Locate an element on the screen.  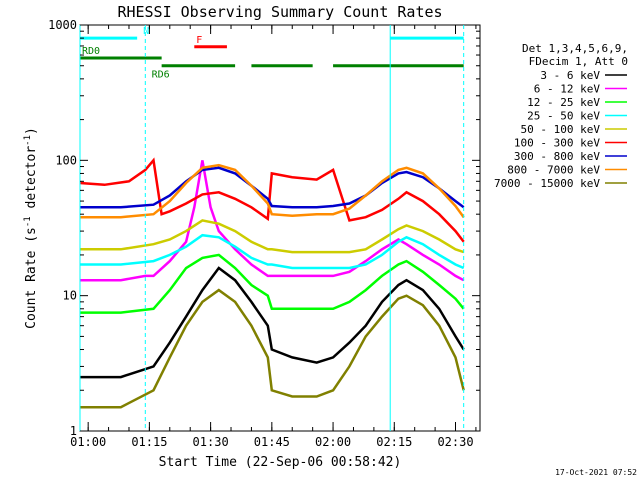
y-tick-label: 10 is located at coordinates (70, 296).